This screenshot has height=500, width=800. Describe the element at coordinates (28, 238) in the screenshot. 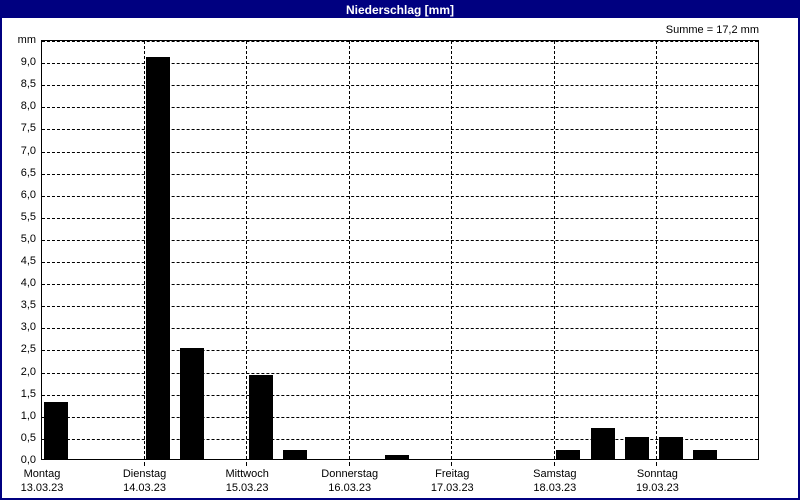

I see `y-tick-label: 5,0` at that location.